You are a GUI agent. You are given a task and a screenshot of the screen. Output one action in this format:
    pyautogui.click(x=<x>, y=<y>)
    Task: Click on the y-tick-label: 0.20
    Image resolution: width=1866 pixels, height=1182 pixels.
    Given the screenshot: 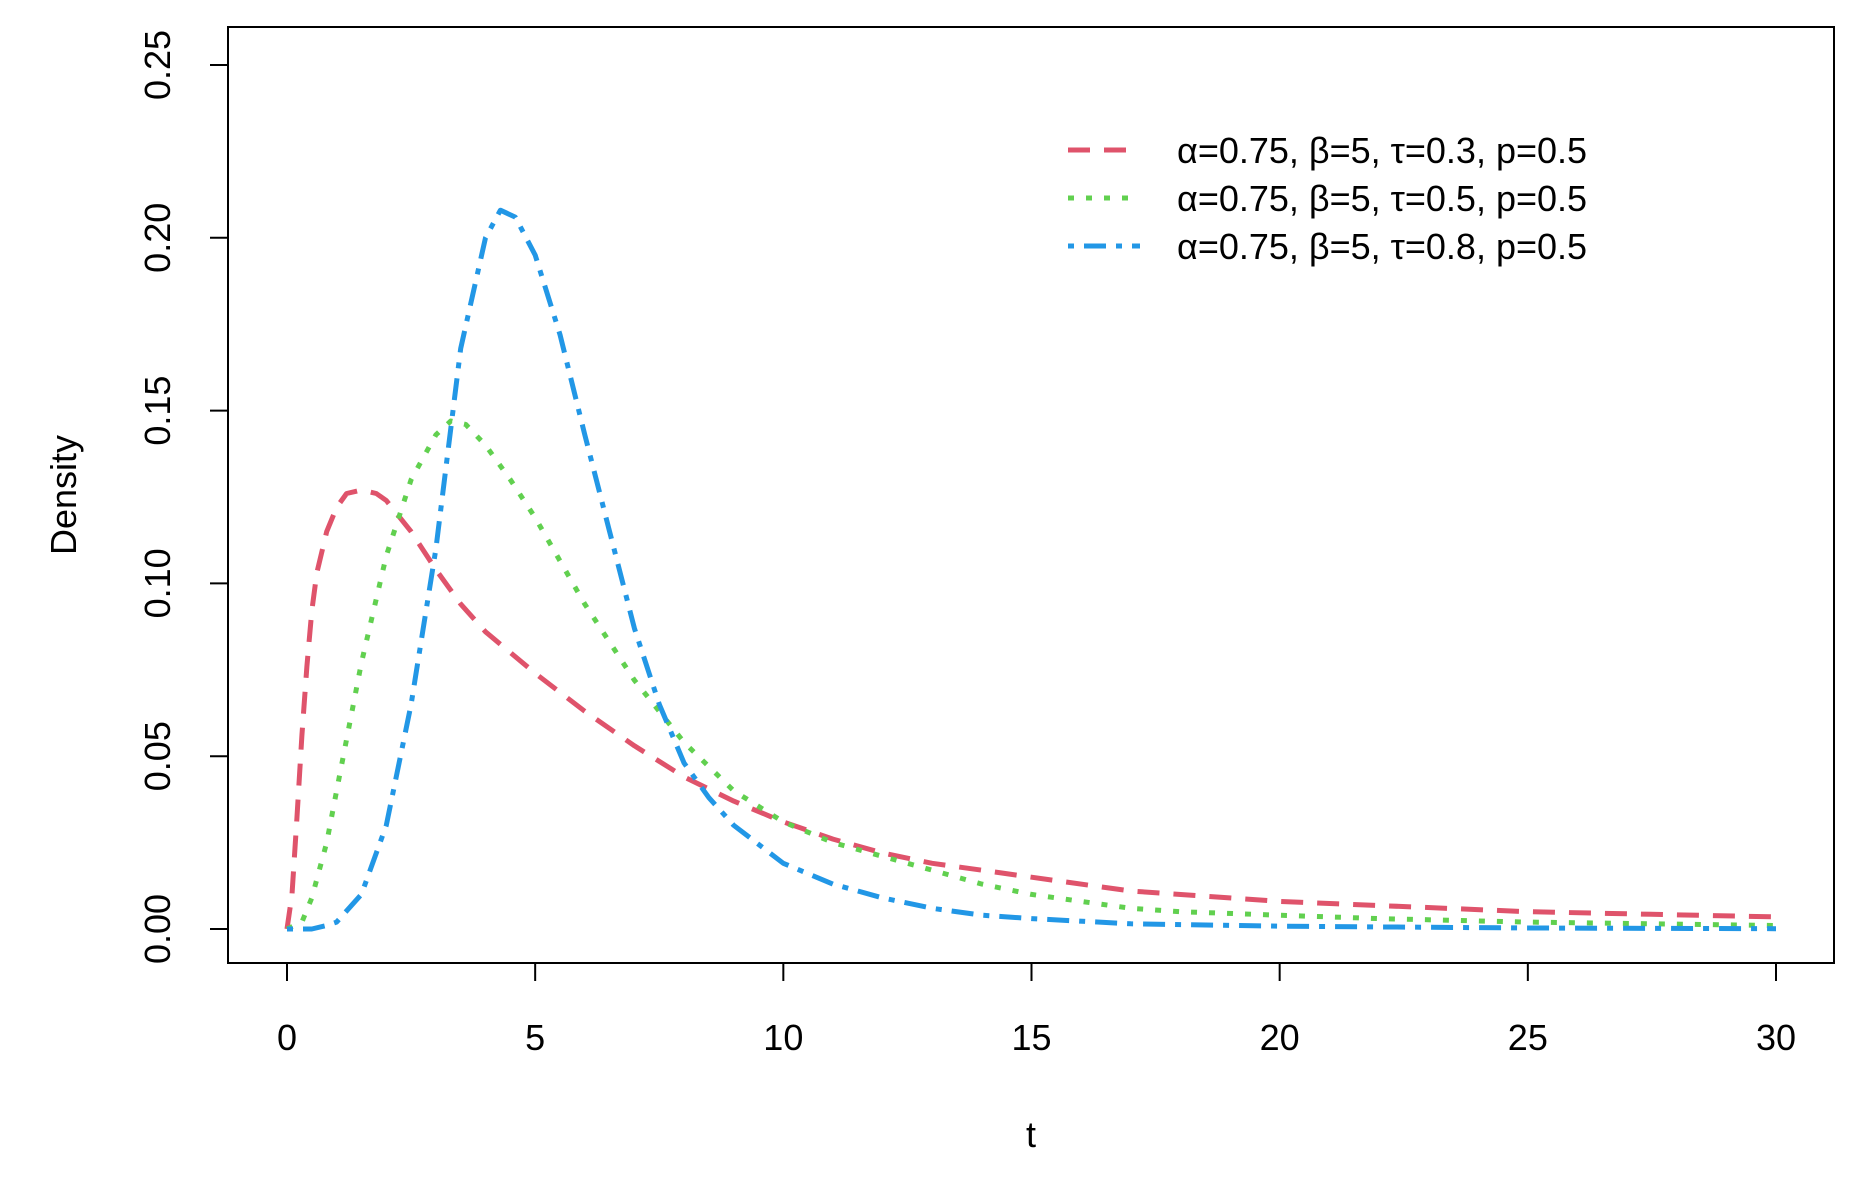 What is the action you would take?
    pyautogui.click(x=157, y=238)
    